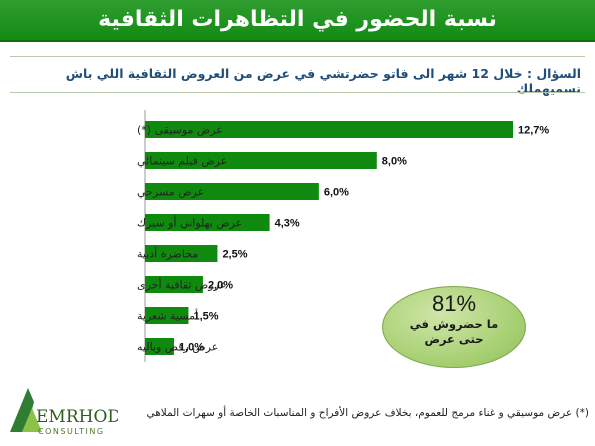  Describe the element at coordinates (26, 410) in the screenshot. I see `logo-mark-icon` at that location.